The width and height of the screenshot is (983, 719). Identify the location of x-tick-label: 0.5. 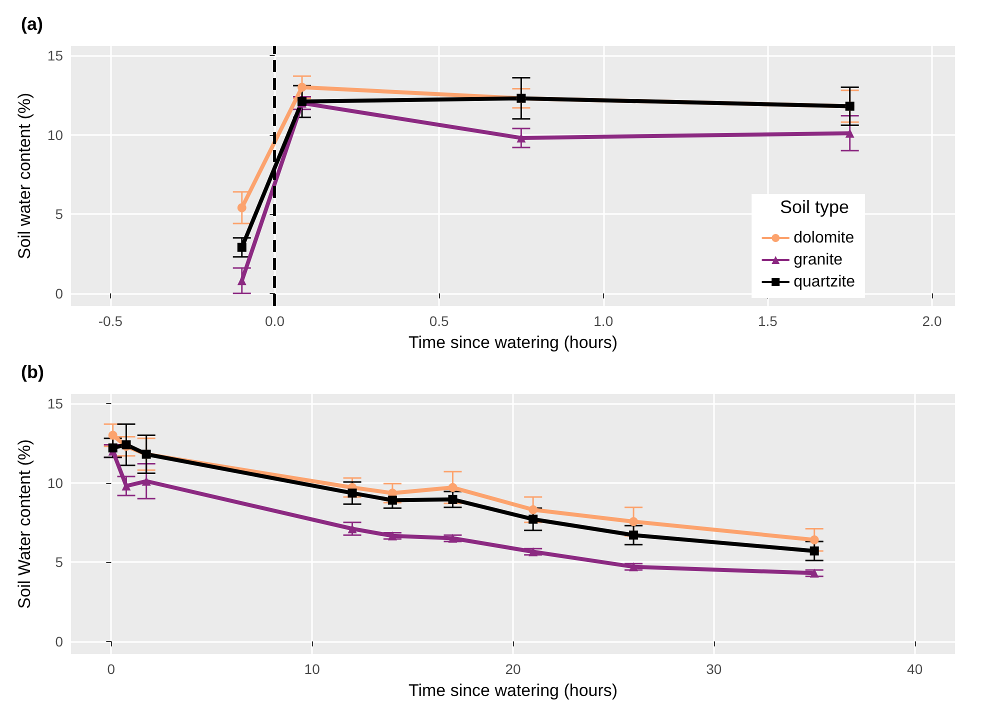
(439, 321).